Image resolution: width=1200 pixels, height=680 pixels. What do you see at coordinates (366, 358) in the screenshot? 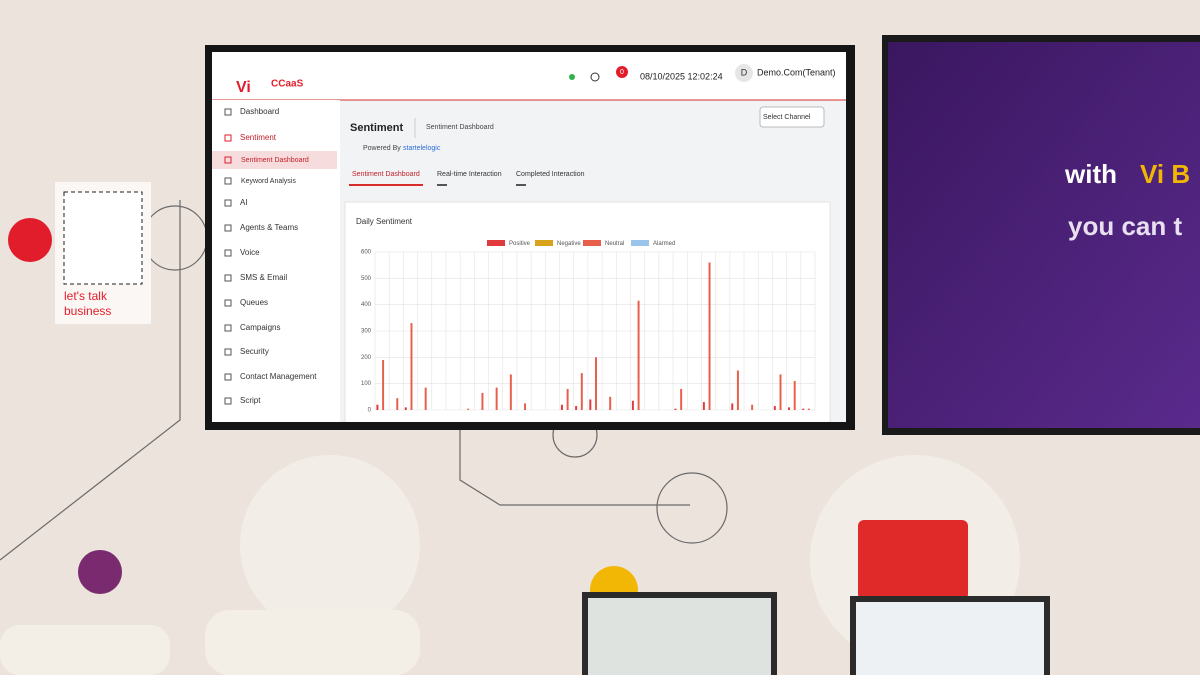
I see `y-tick-label: 200` at bounding box center [366, 358].